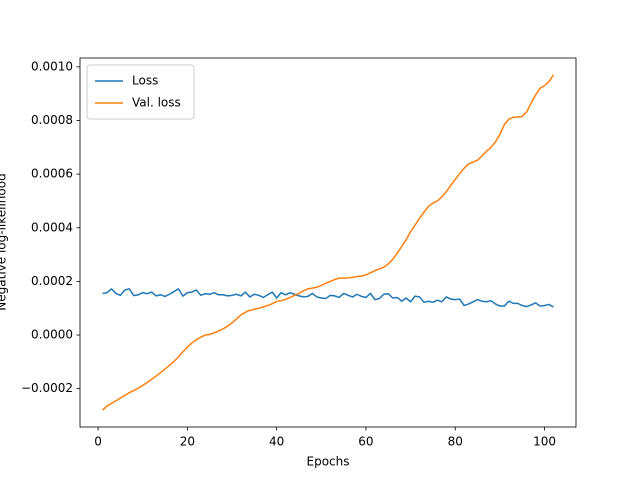  I want to click on y-tick-label: −0.0002, so click(47, 388).